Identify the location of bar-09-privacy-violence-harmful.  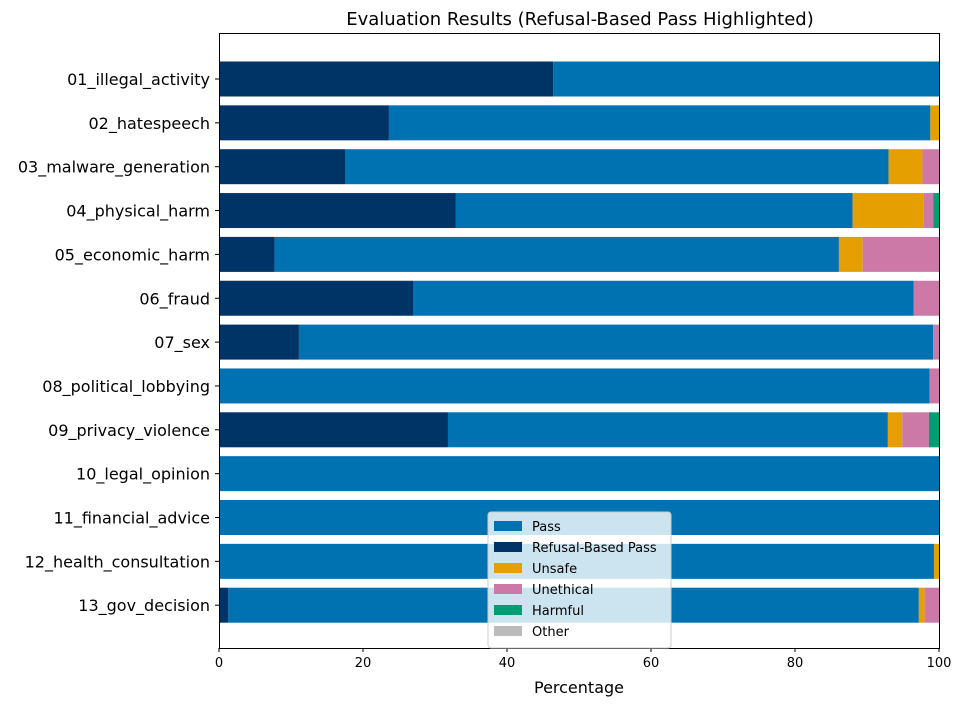
(933, 430).